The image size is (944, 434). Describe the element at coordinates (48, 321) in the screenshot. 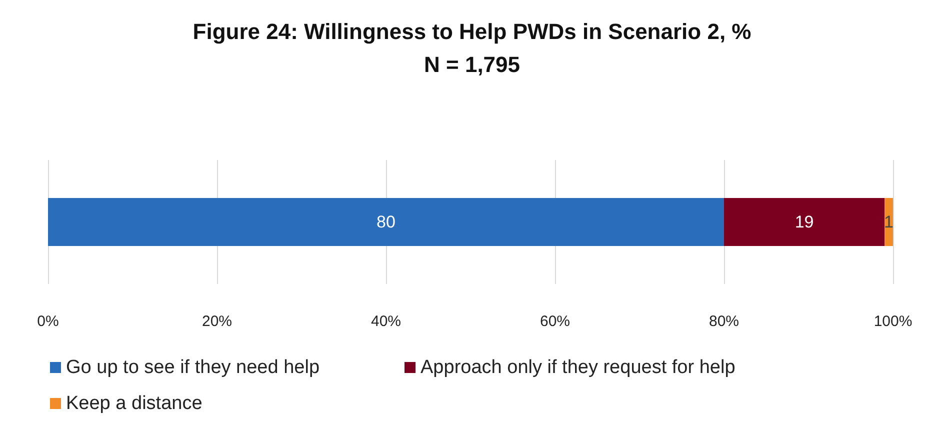

I see `x-tick-label: 0%` at that location.